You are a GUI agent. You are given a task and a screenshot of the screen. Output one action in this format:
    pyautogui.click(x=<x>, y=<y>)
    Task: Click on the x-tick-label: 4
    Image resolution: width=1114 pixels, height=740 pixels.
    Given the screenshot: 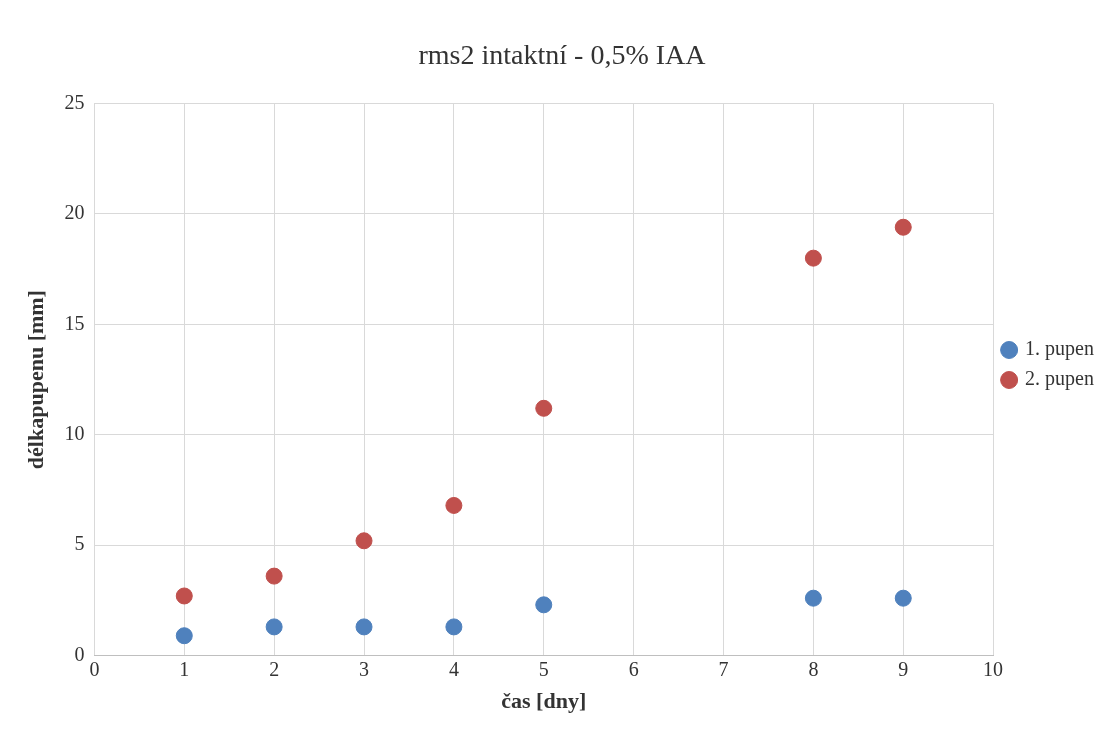 What is the action you would take?
    pyautogui.click(x=453, y=668)
    